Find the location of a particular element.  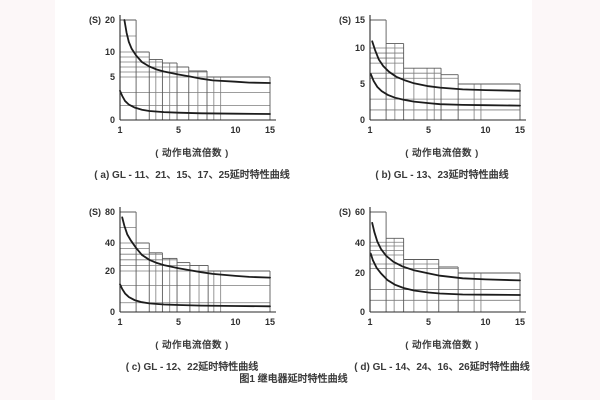

chart-caption-c: ( c) GL - 12、22延时特性曲线 is located at coordinates (192, 367).